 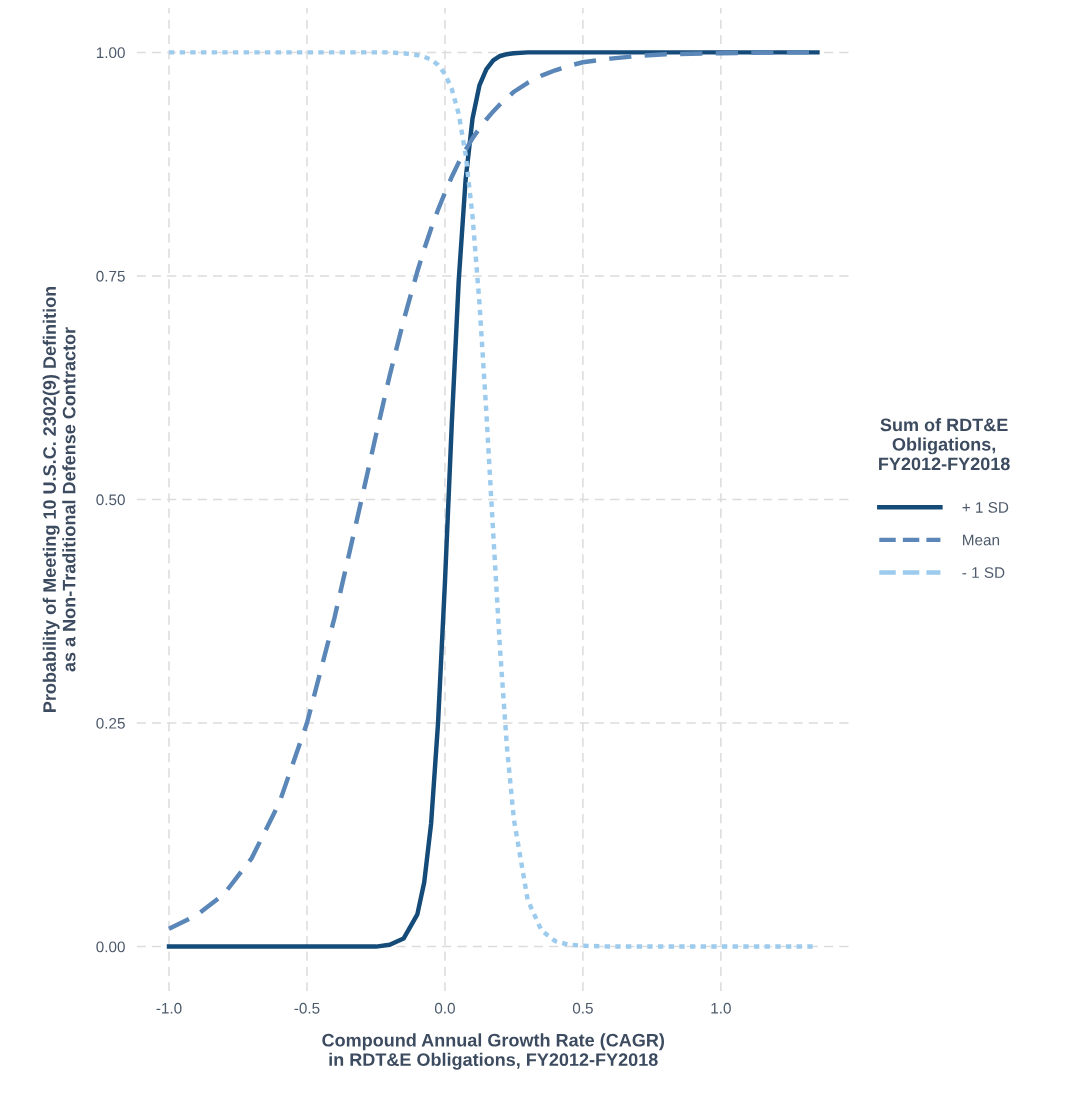 I want to click on legend-title: Sum of RDT&E Obligations, FY2012-FY2018, so click(x=944, y=444).